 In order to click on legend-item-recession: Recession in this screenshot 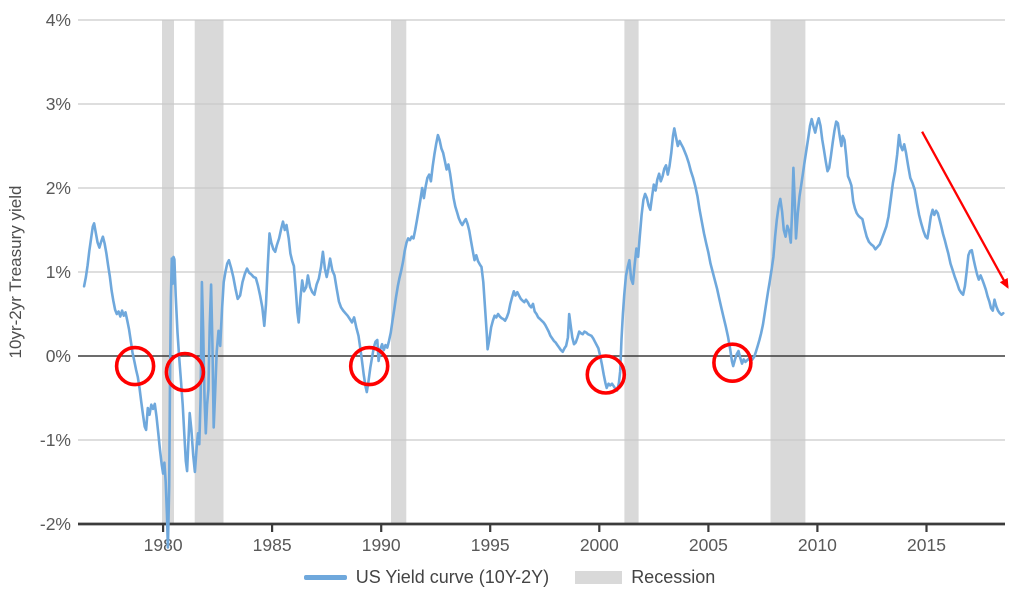, I will do `click(645, 577)`.